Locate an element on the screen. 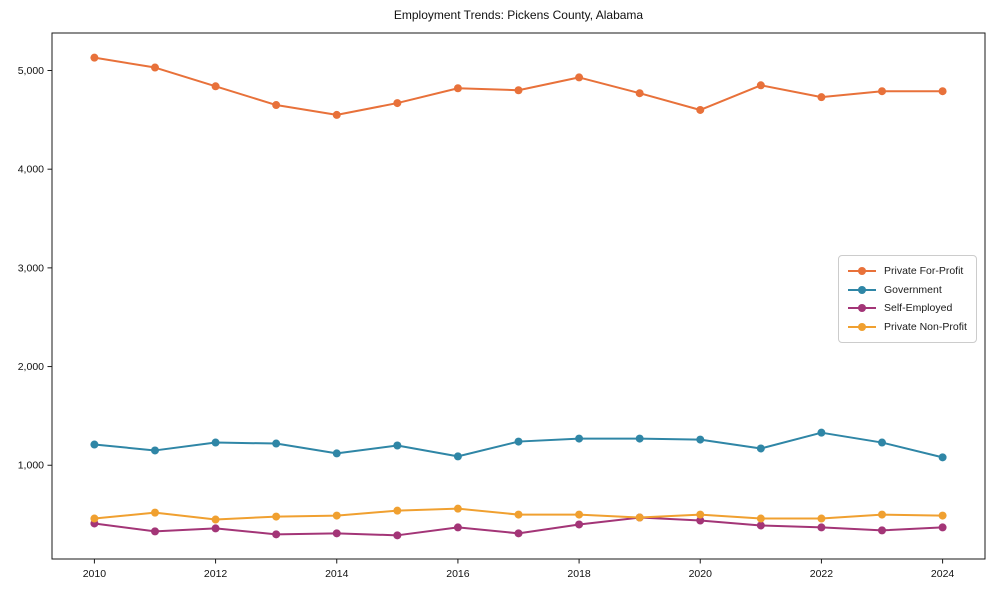 This screenshot has height=600, width=1000. legend-item-government: Government is located at coordinates (907, 290).